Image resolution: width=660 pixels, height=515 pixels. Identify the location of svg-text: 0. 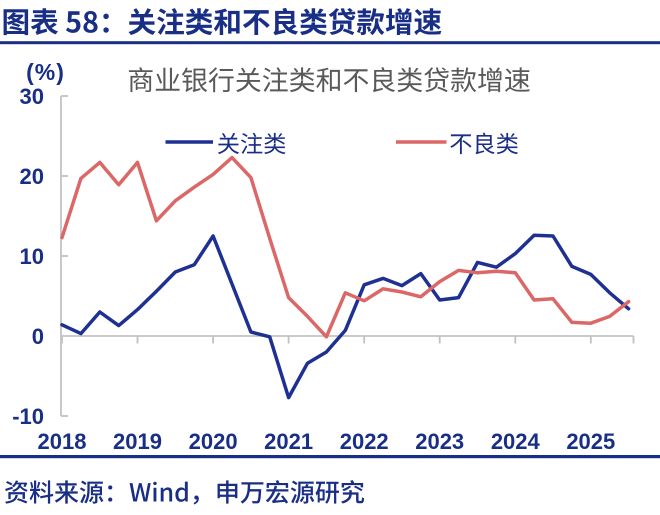
(38, 336).